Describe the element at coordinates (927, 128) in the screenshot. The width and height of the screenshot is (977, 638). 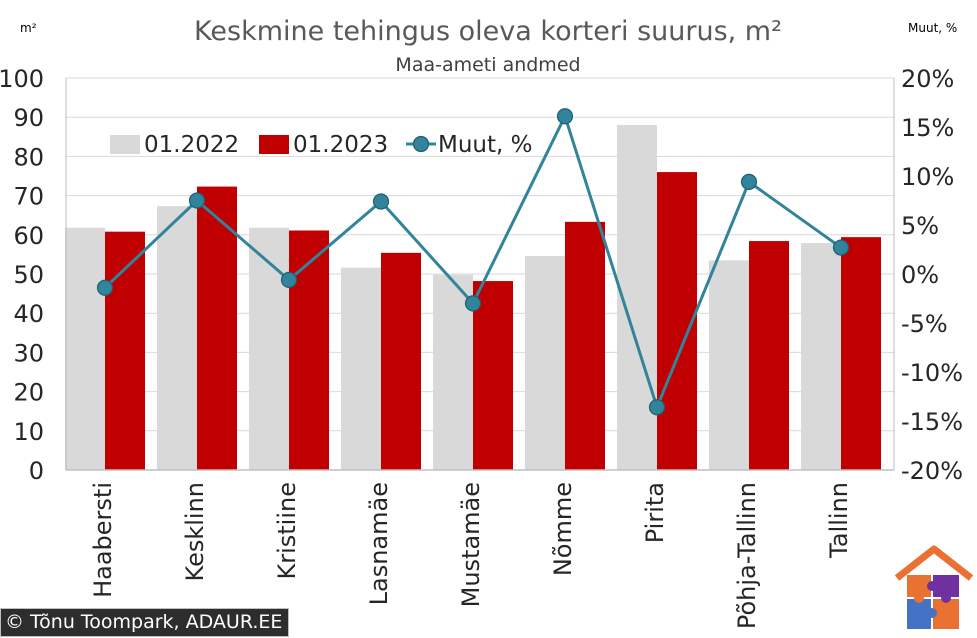
I see `right-tick-label: 15%` at that location.